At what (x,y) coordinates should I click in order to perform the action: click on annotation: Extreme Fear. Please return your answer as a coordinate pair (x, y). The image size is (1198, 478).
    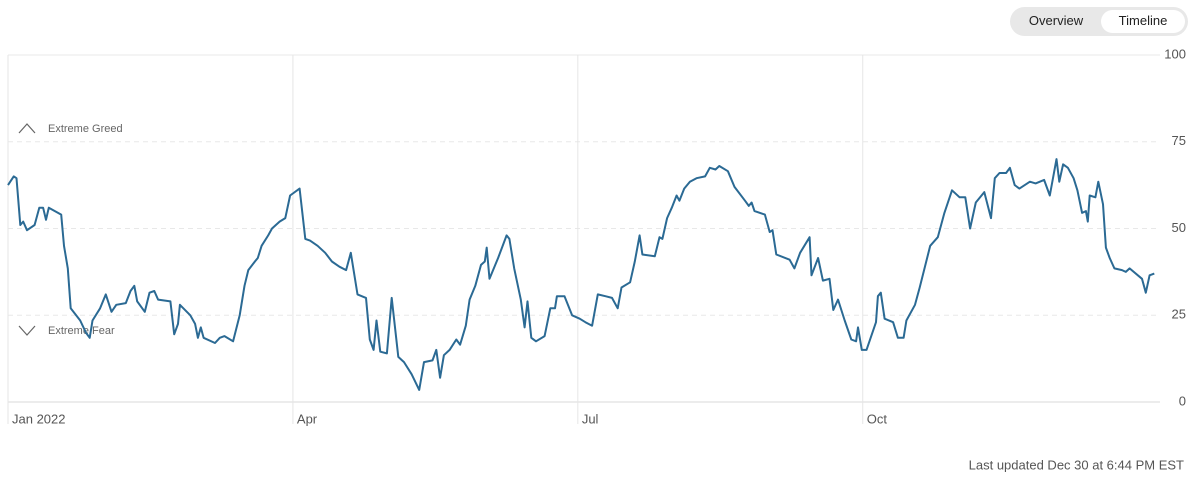
    Looking at the image, I should click on (81, 331).